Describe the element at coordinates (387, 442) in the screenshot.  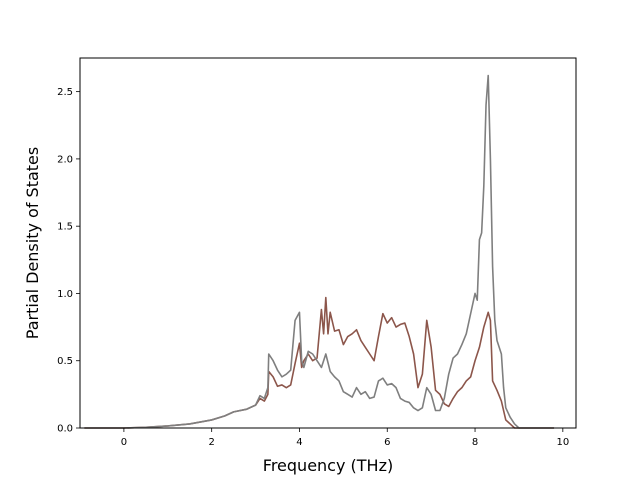
I see `x-tick-label: 6` at that location.